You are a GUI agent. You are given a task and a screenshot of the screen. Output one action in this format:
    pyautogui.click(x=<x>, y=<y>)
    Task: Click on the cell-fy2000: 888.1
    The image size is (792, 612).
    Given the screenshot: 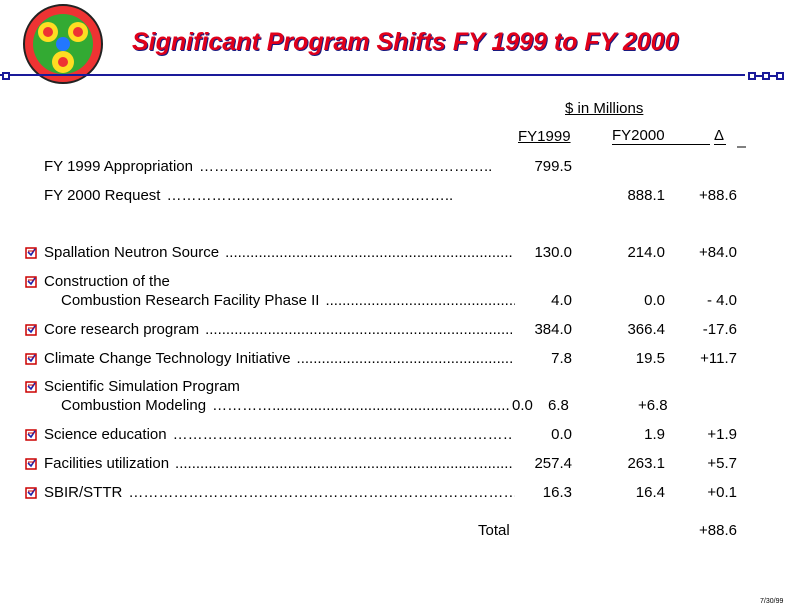 What is the action you would take?
    pyautogui.click(x=646, y=195)
    